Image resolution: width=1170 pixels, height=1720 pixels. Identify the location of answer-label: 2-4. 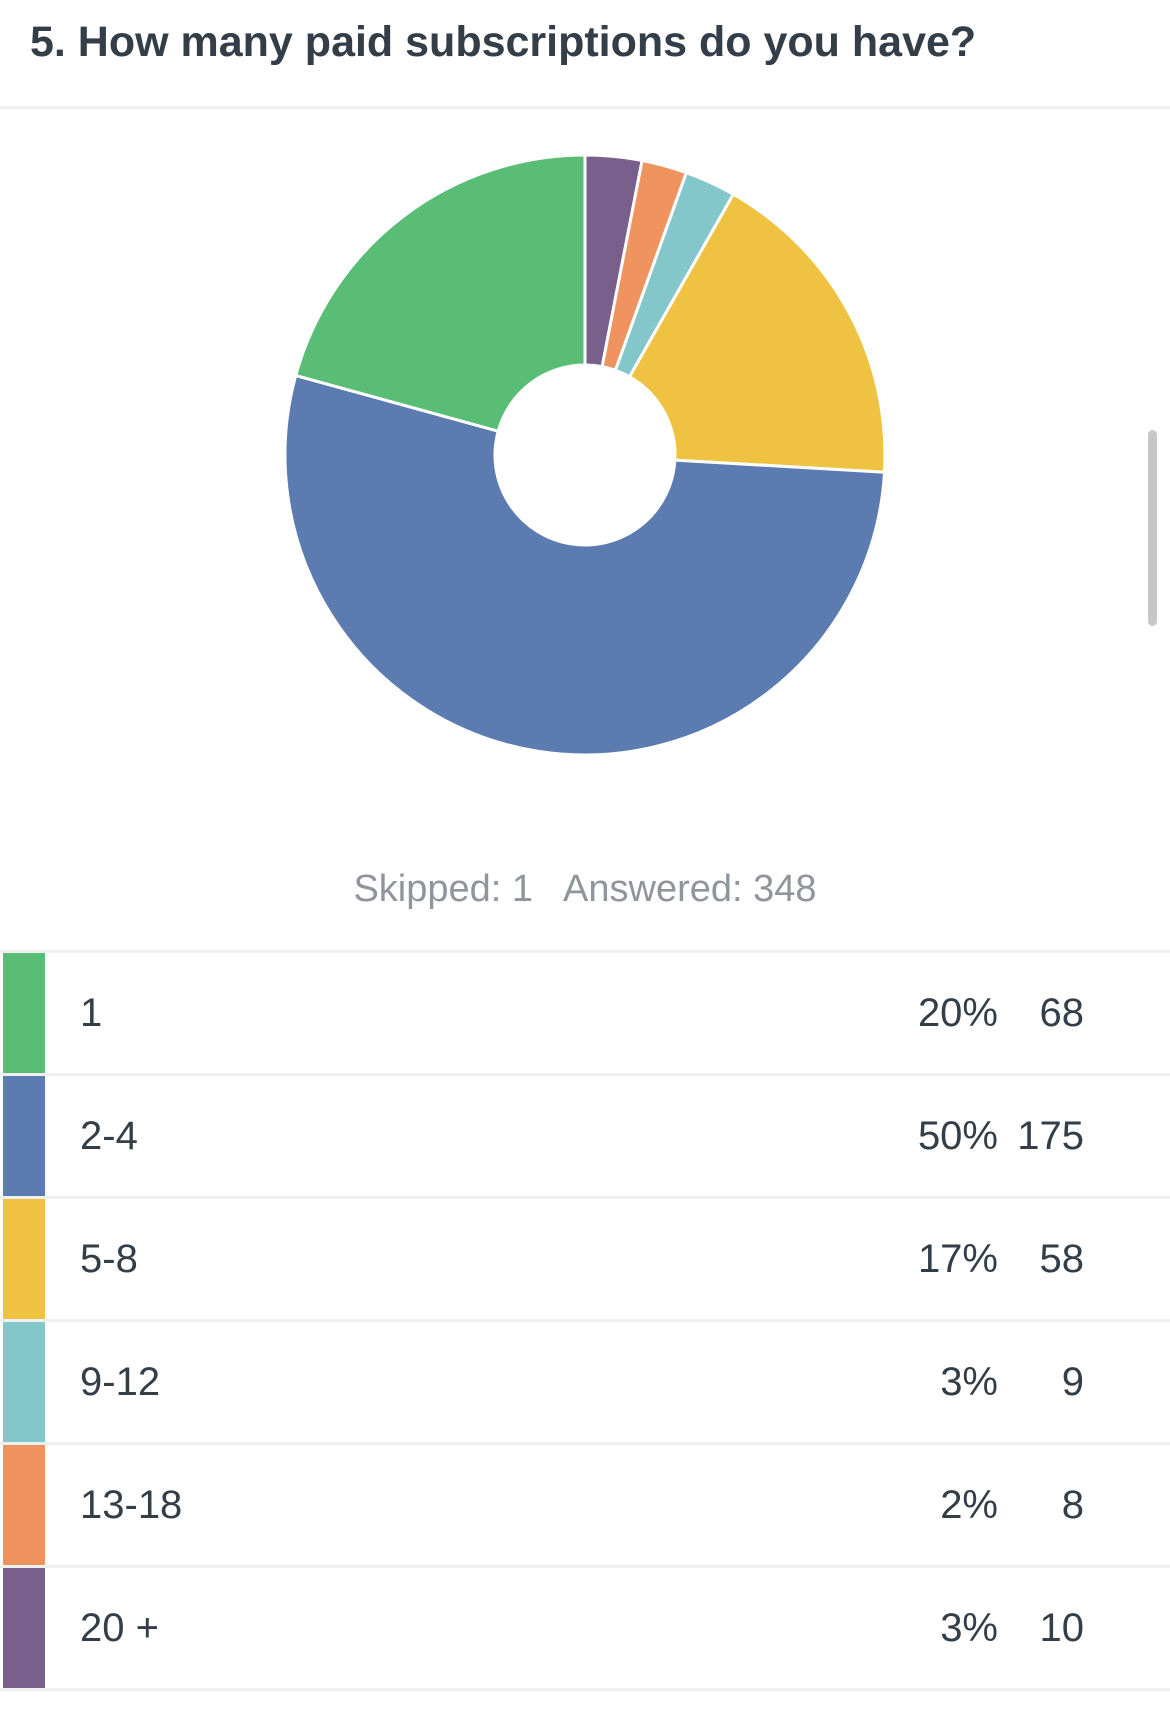
(109, 1136).